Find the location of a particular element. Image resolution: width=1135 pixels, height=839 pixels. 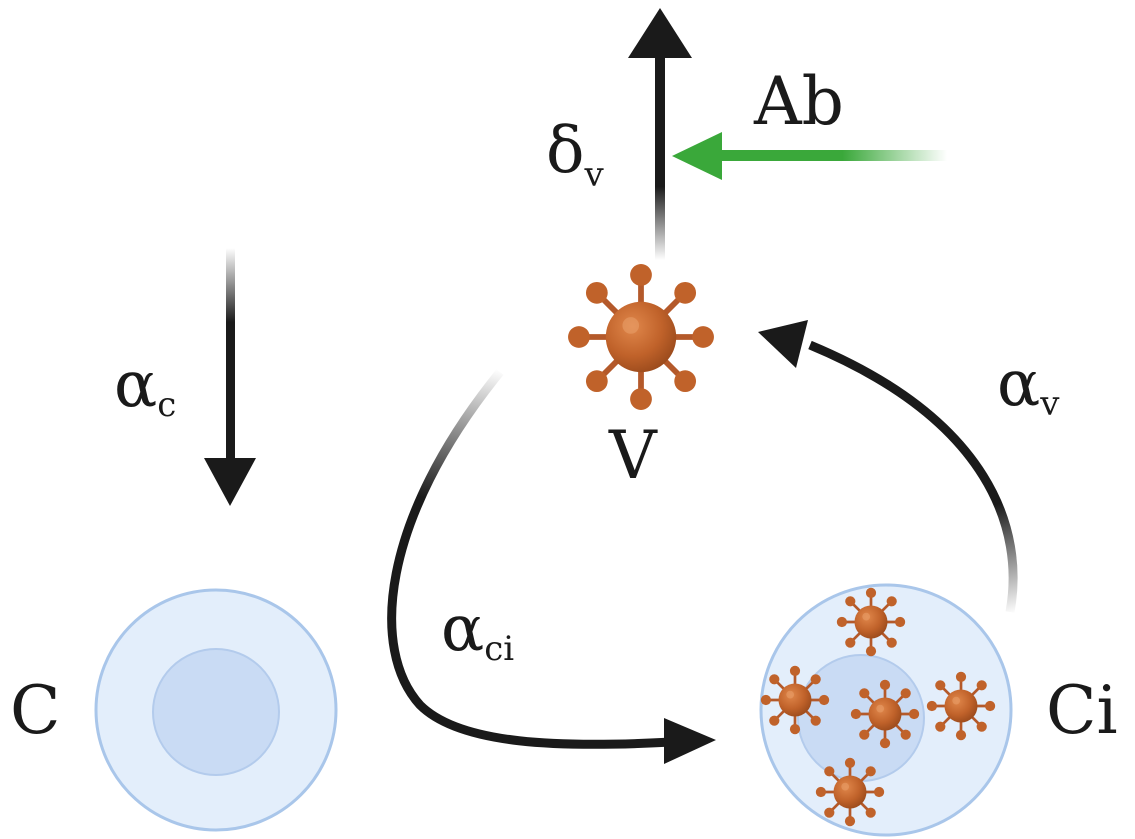

antibody-arrow is located at coordinates (809, 156).